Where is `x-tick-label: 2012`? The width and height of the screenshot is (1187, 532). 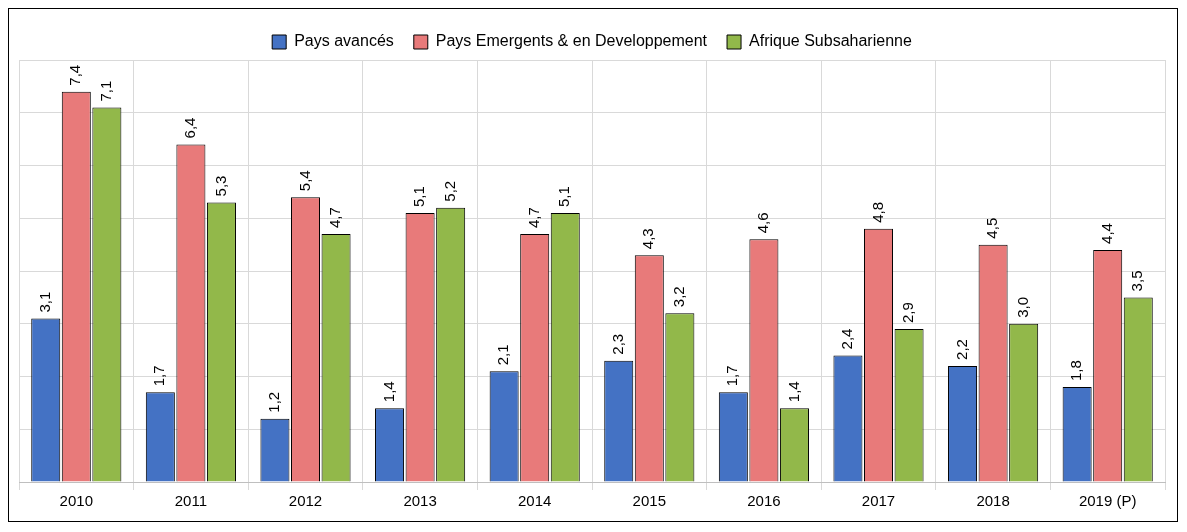 x-tick-label: 2012 is located at coordinates (305, 501).